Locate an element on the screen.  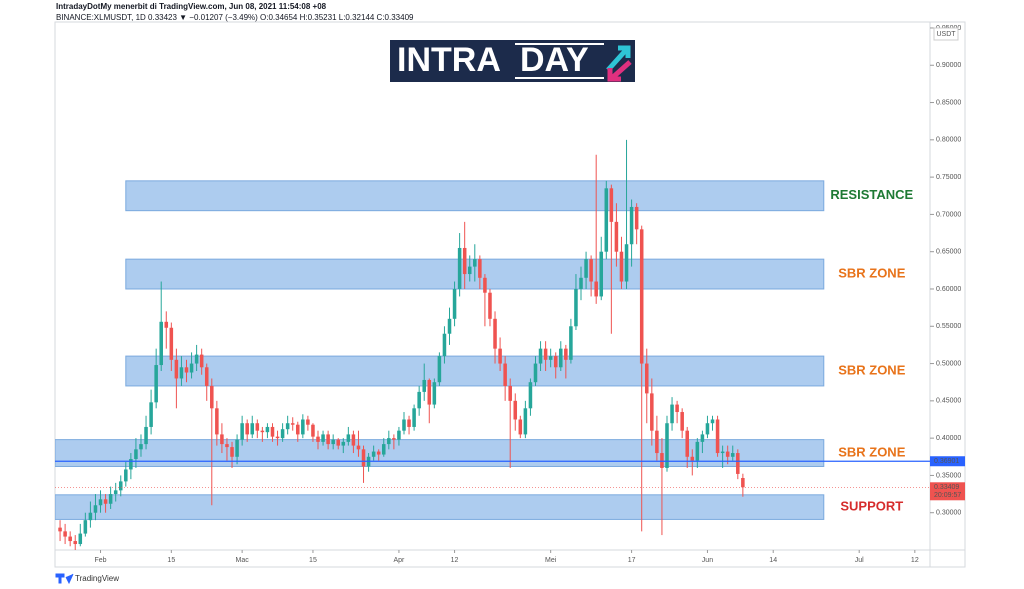
y-tick-label: 0.55000 is located at coordinates (948, 326).